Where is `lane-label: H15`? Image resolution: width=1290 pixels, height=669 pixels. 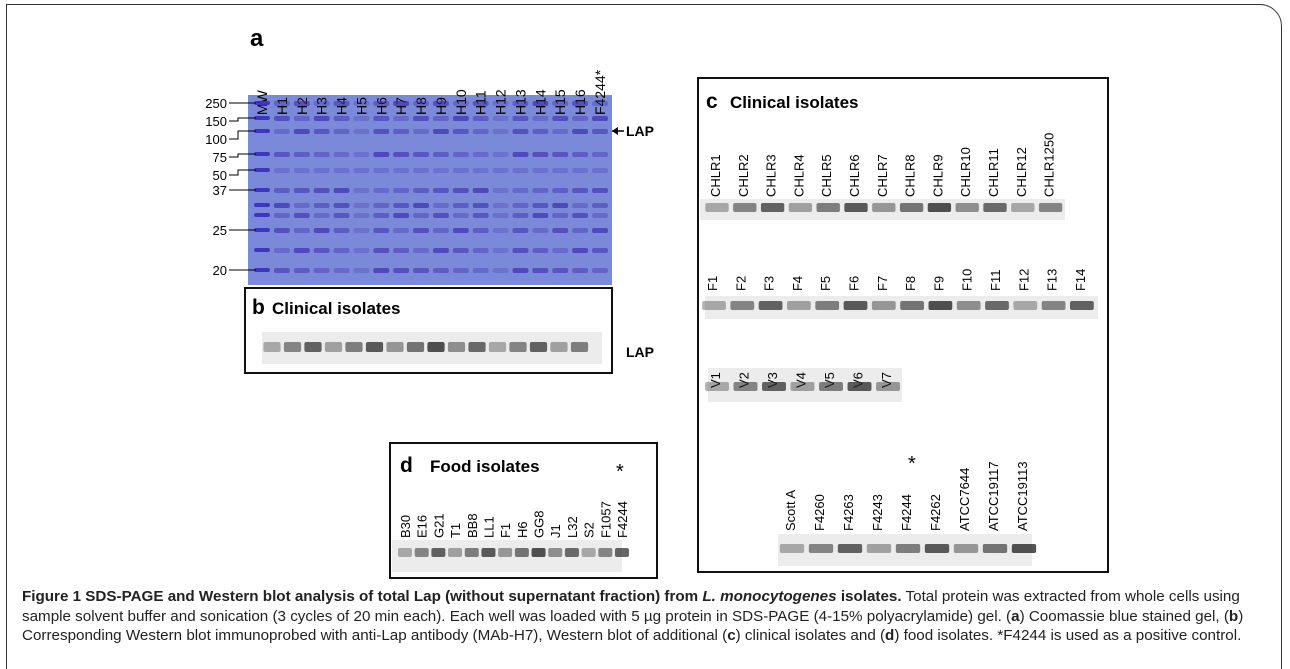
lane-label: H15 is located at coordinates (560, 102).